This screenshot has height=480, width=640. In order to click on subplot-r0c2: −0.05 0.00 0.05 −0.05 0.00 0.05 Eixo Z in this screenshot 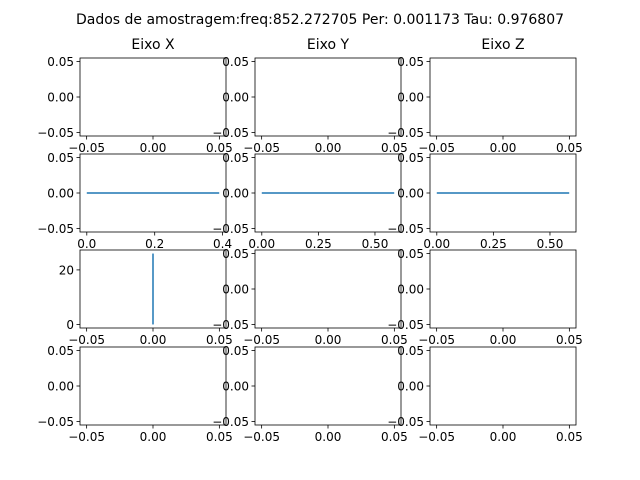, I will do `click(485, 96)`.